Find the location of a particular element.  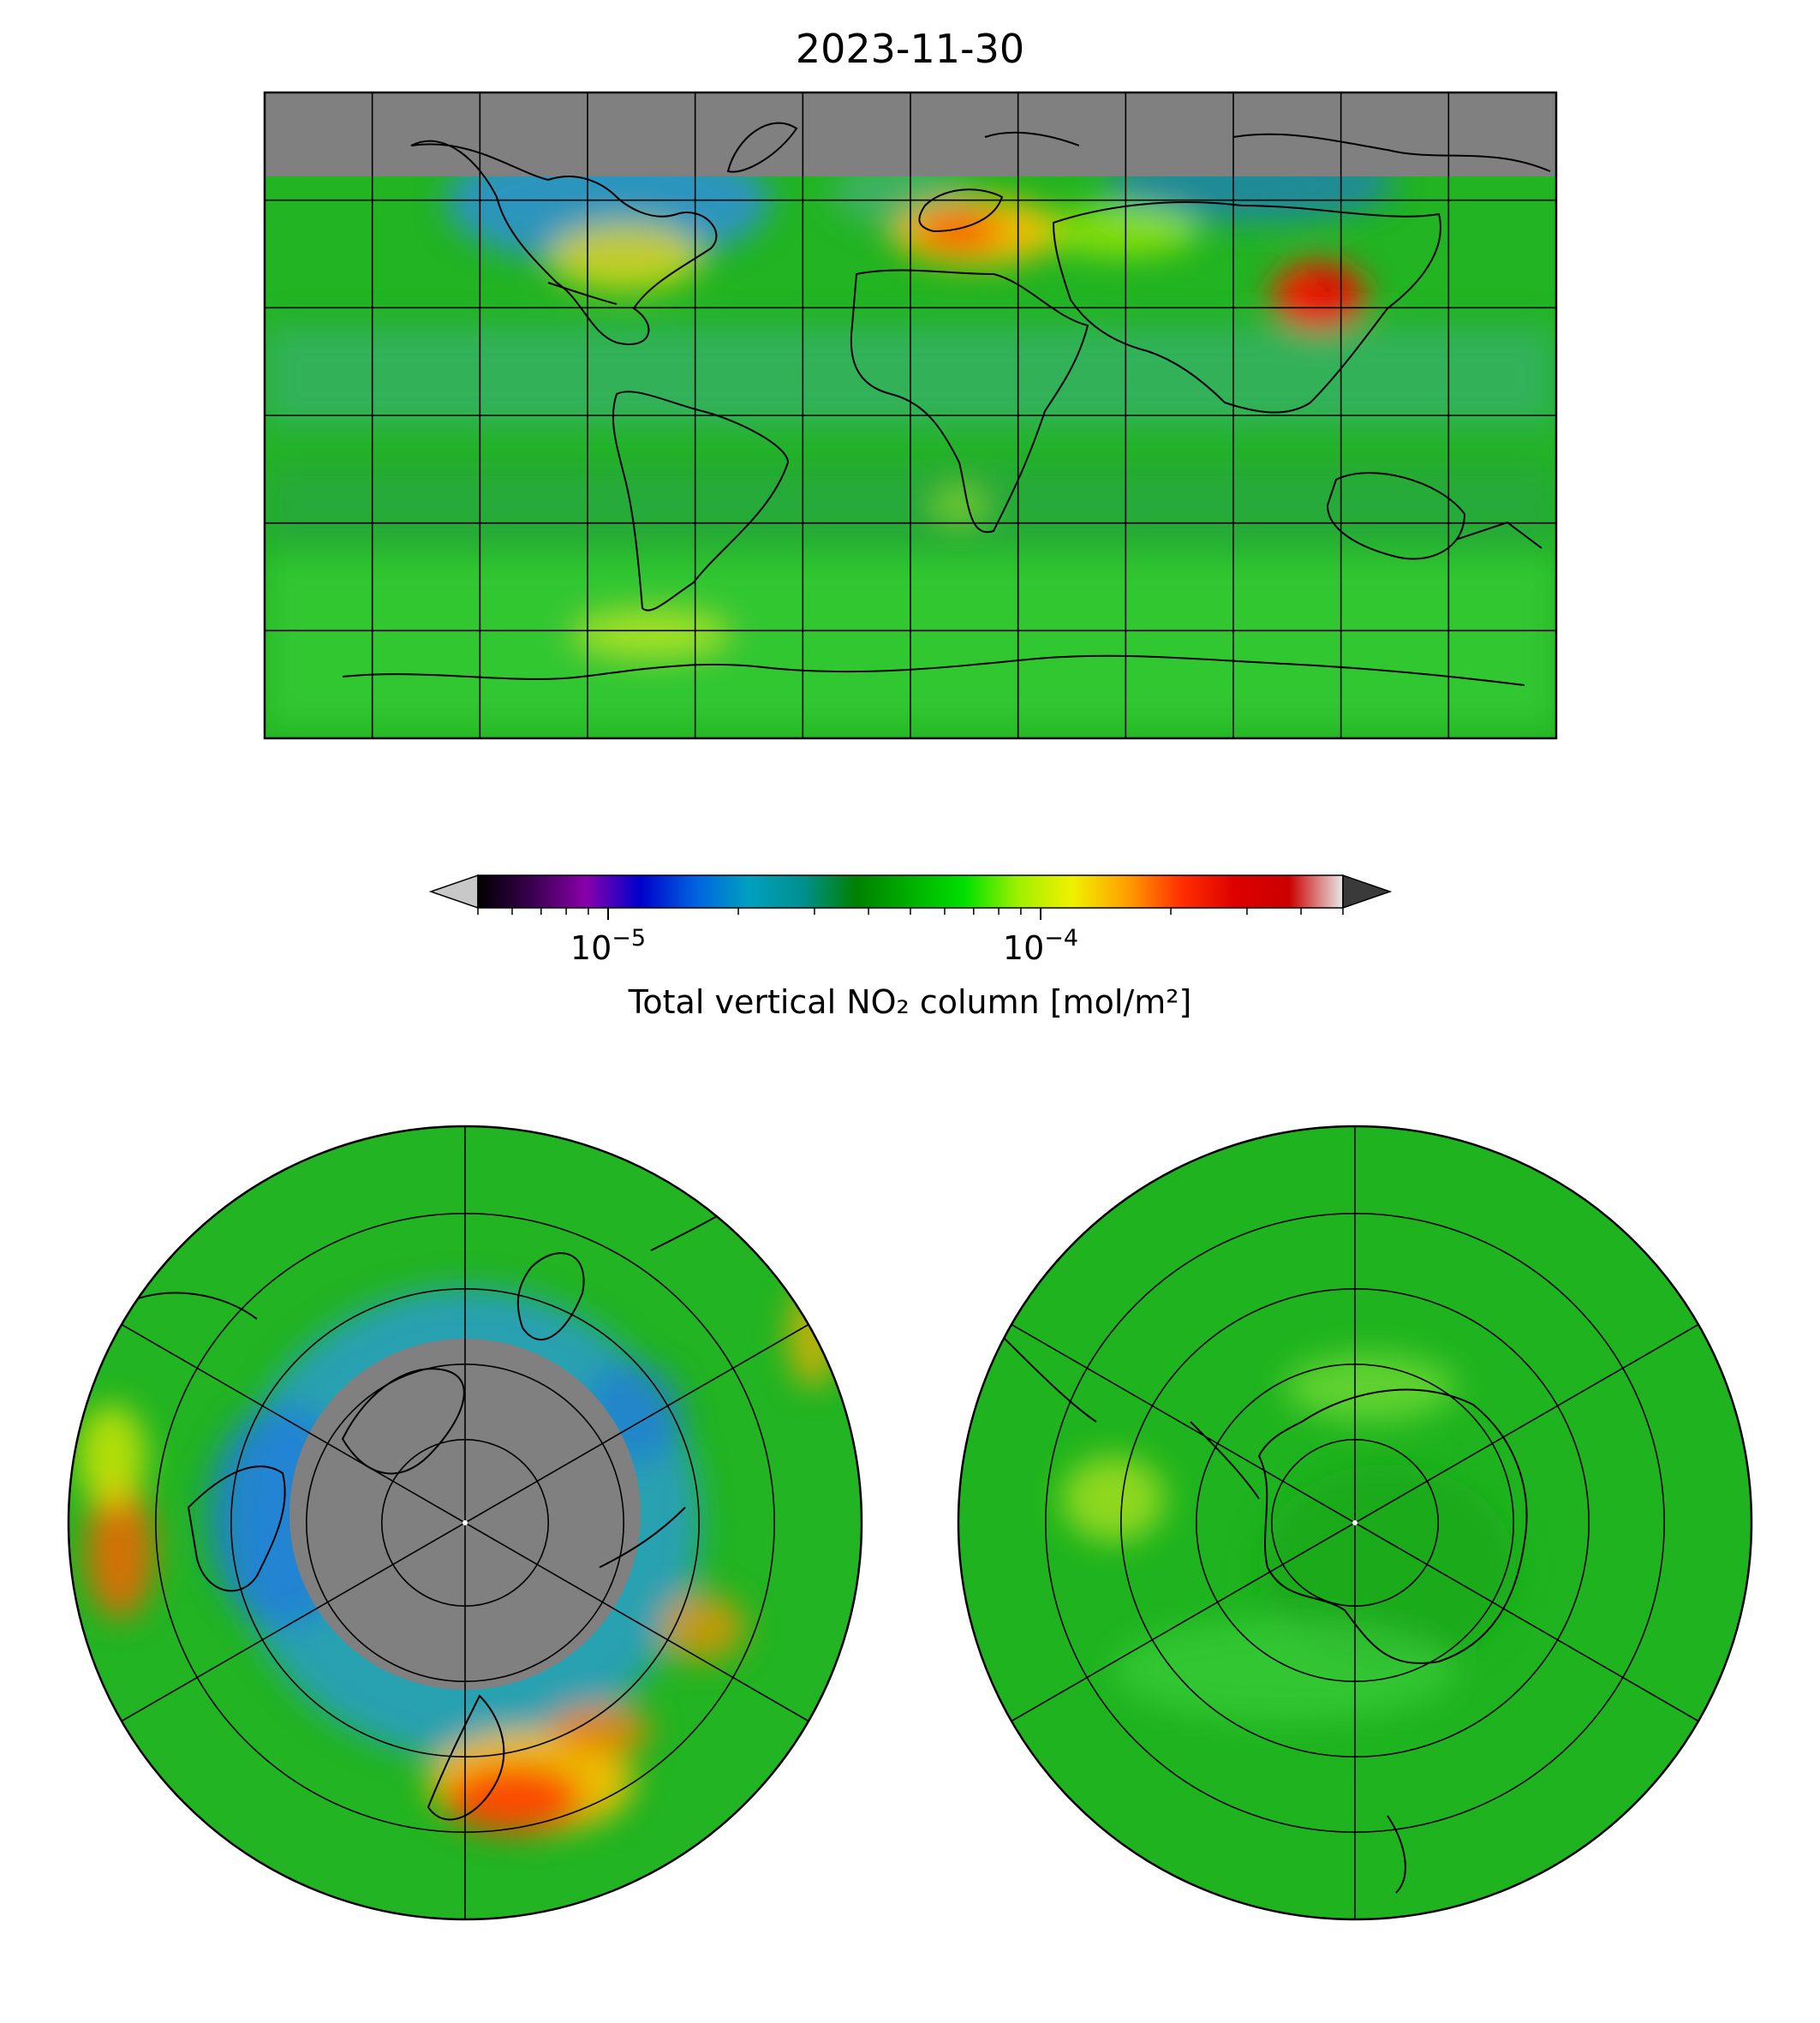

south-polar-map-no2-field is located at coordinates (1289, 1537).